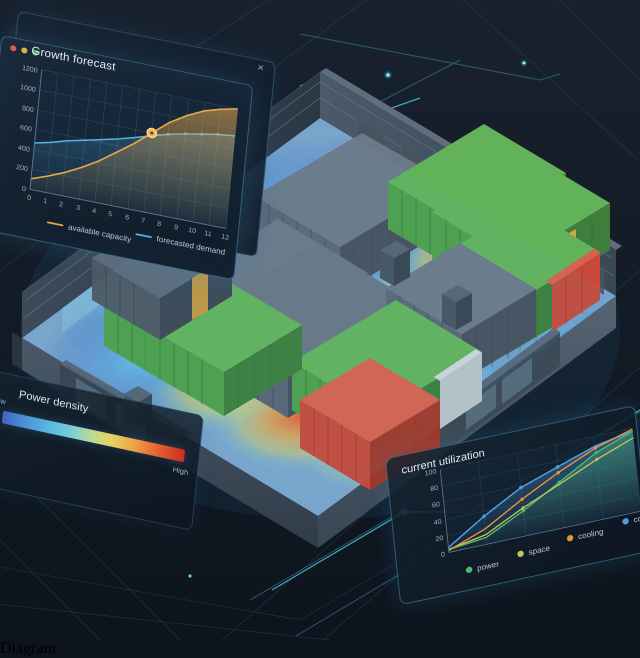 This screenshot has height=658, width=640. Describe the element at coordinates (208, 234) in the screenshot. I see `svg-text: 11` at that location.